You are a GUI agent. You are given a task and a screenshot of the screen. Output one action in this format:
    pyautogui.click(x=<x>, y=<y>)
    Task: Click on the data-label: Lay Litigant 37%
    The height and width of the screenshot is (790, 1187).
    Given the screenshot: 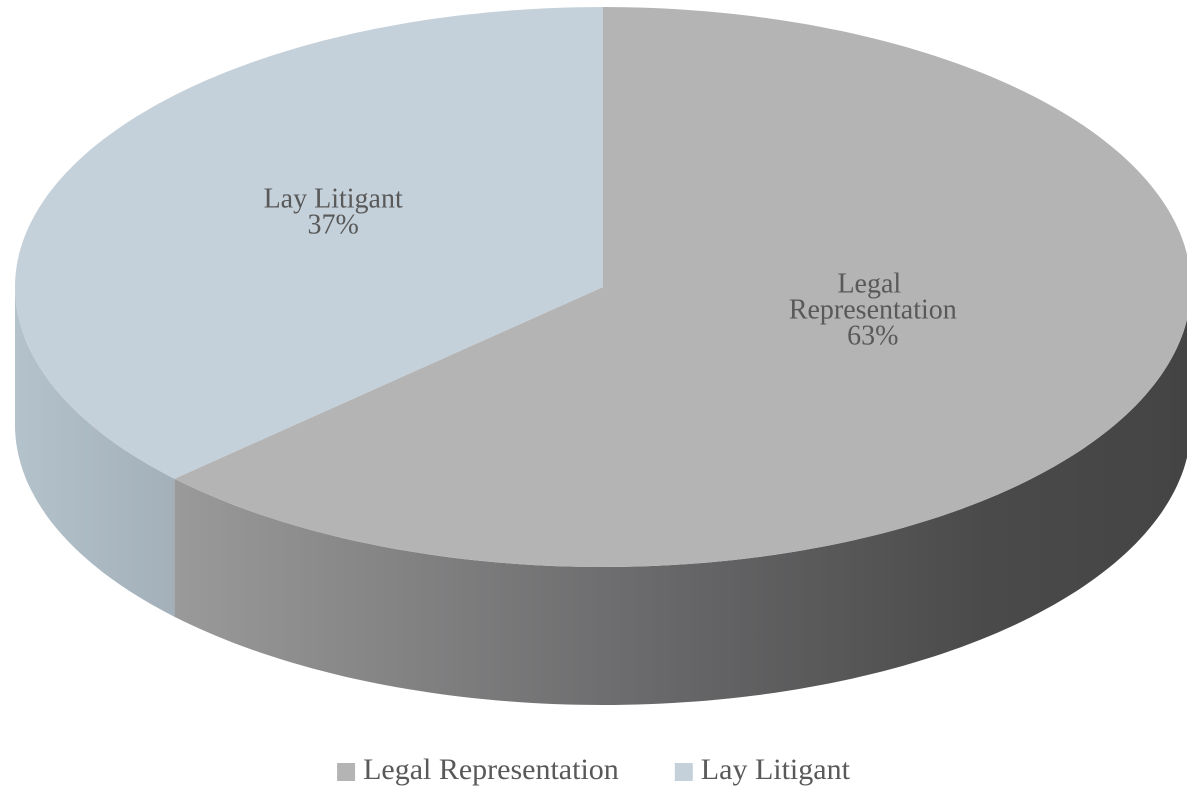 What is the action you would take?
    pyautogui.click(x=333, y=212)
    